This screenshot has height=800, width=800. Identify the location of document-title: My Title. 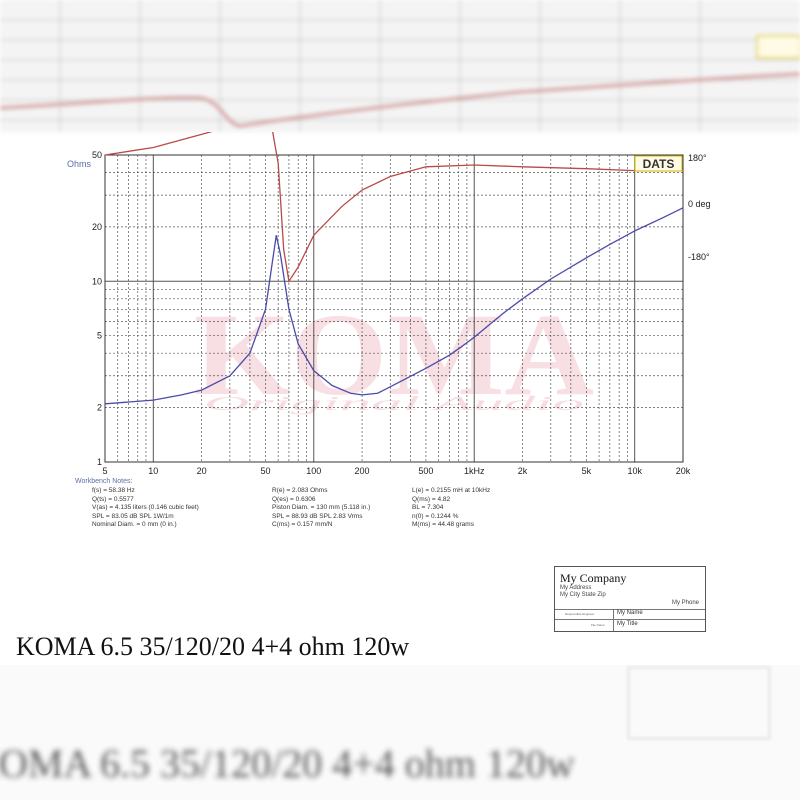
(627, 624).